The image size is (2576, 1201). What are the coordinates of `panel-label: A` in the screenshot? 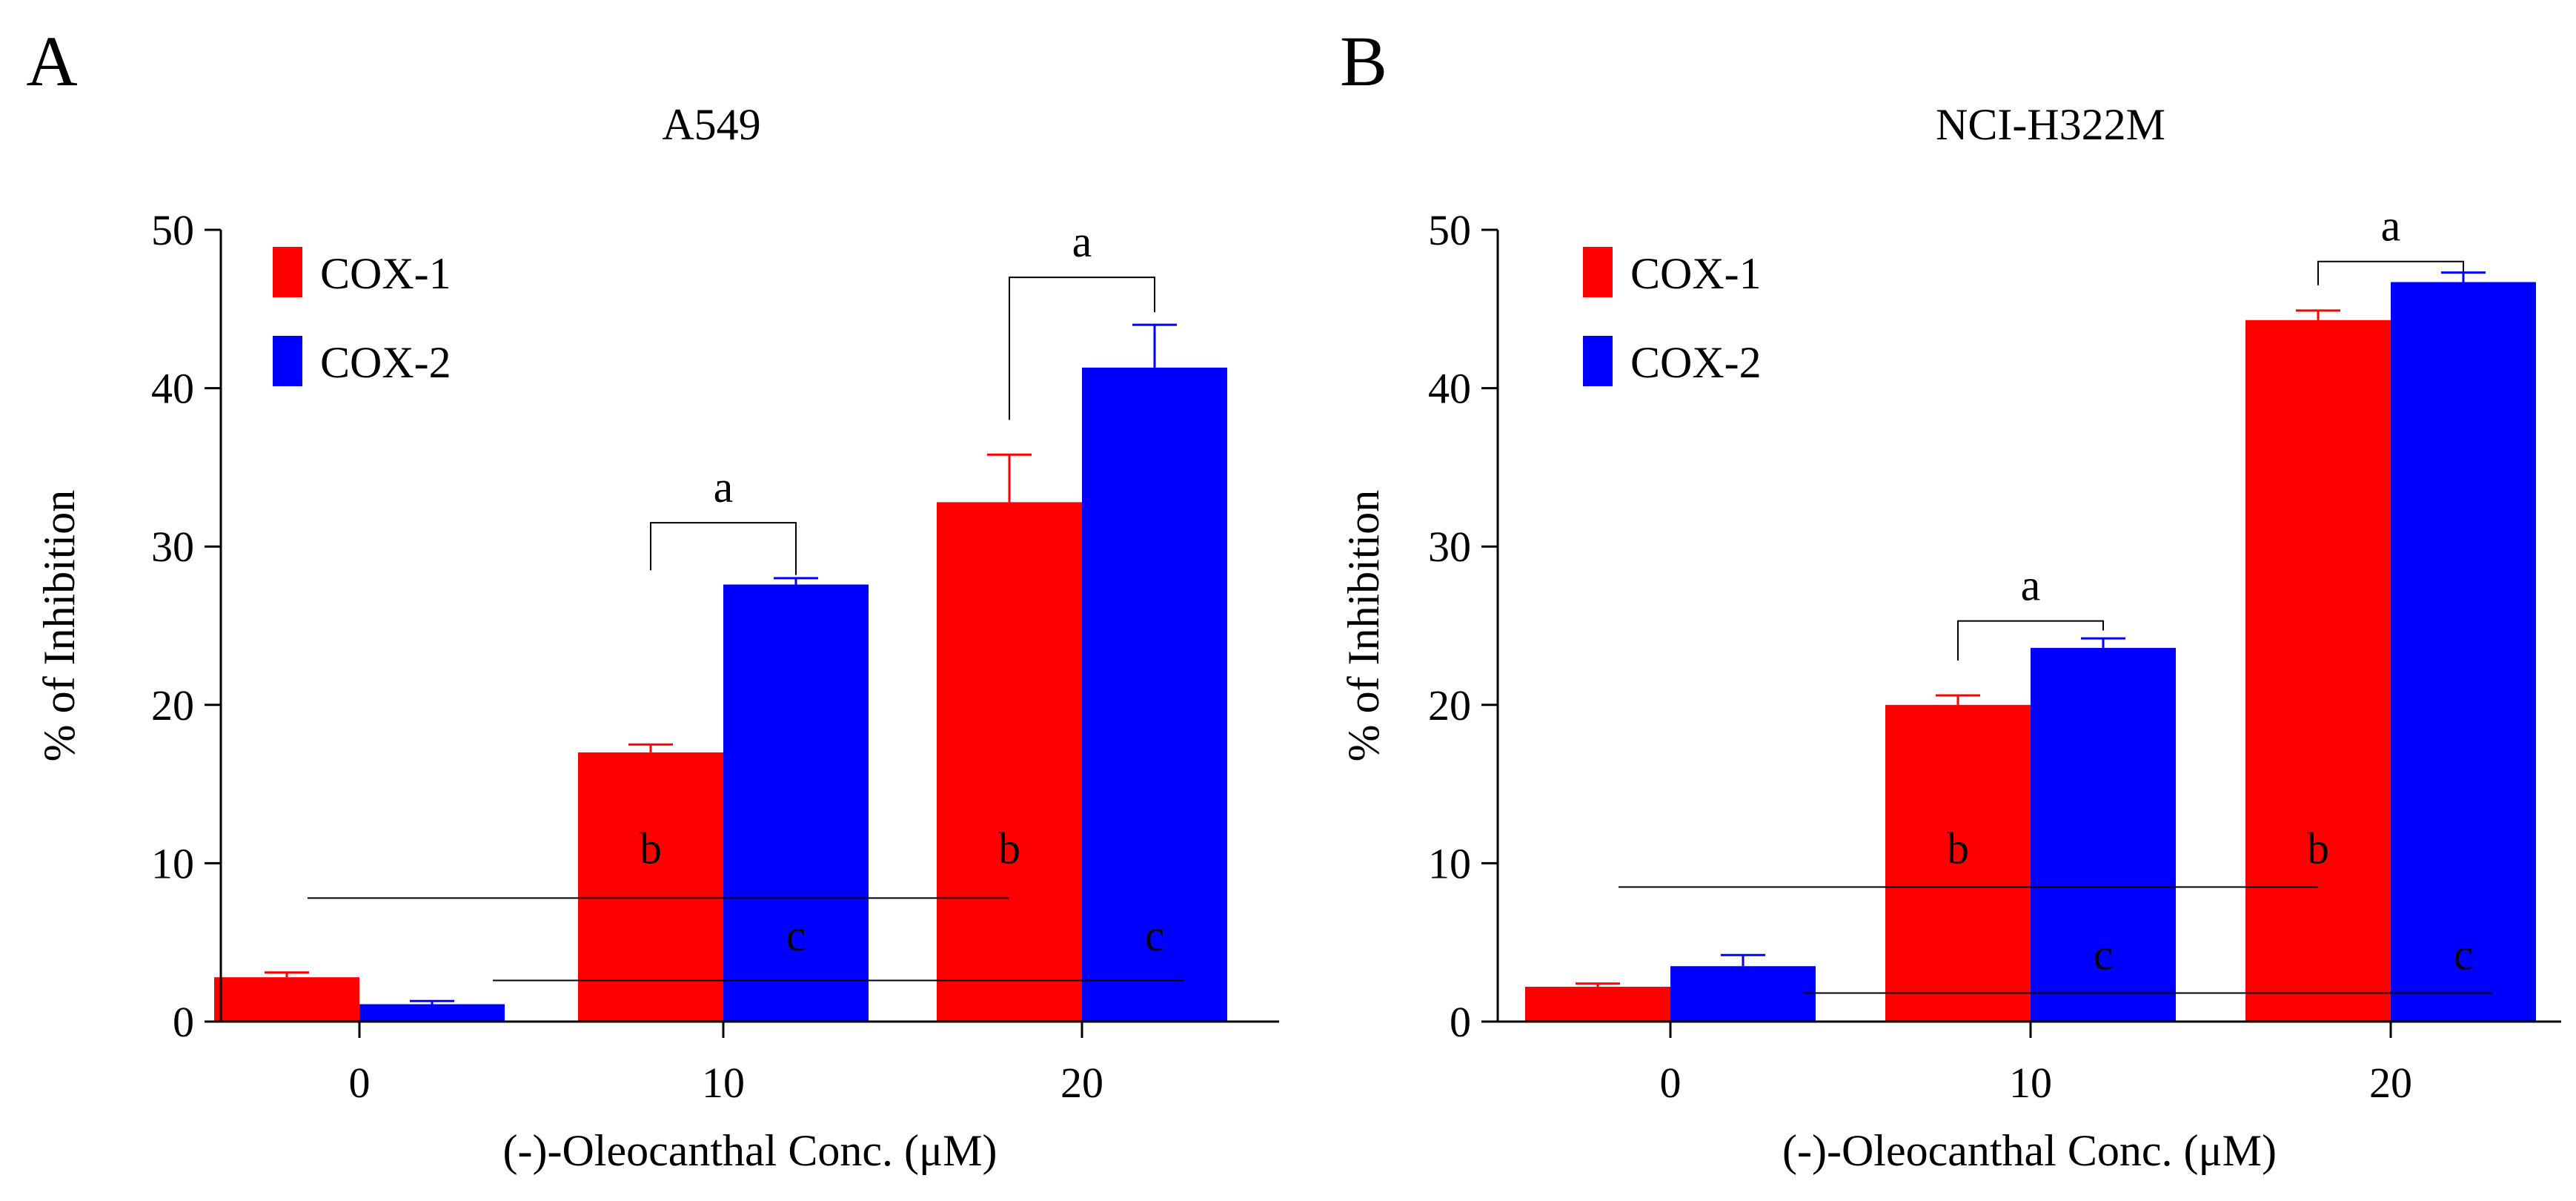 It's located at (52, 61).